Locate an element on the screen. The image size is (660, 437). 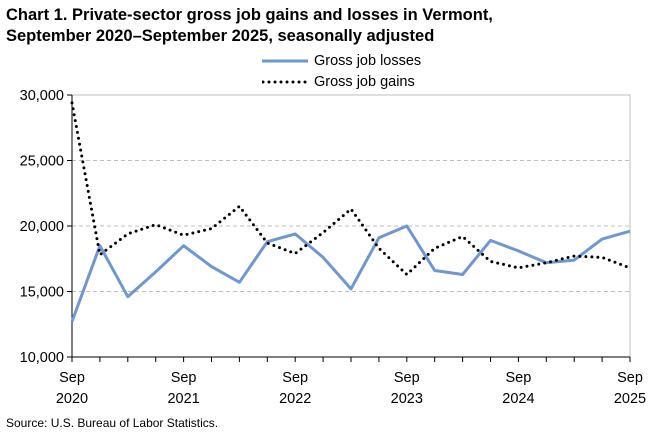
y-tick-label: 30,000 is located at coordinates (42, 96).